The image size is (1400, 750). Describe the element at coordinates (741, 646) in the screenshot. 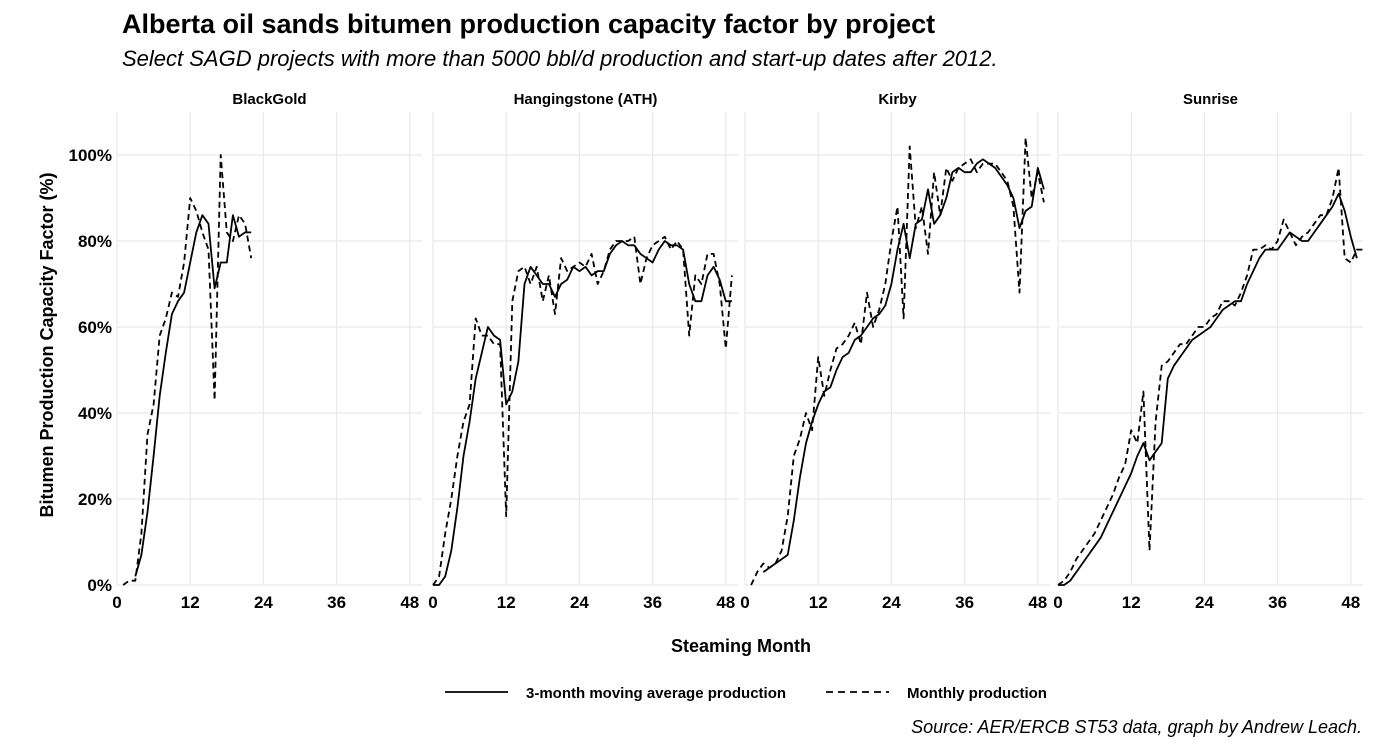

I see `x-axis-title: Steaming Month` at that location.